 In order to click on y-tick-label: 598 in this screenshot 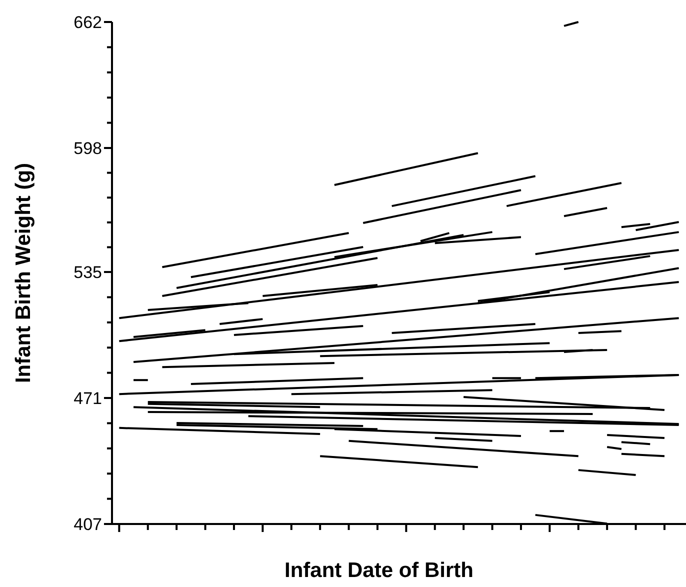, I will do `click(88, 148)`.